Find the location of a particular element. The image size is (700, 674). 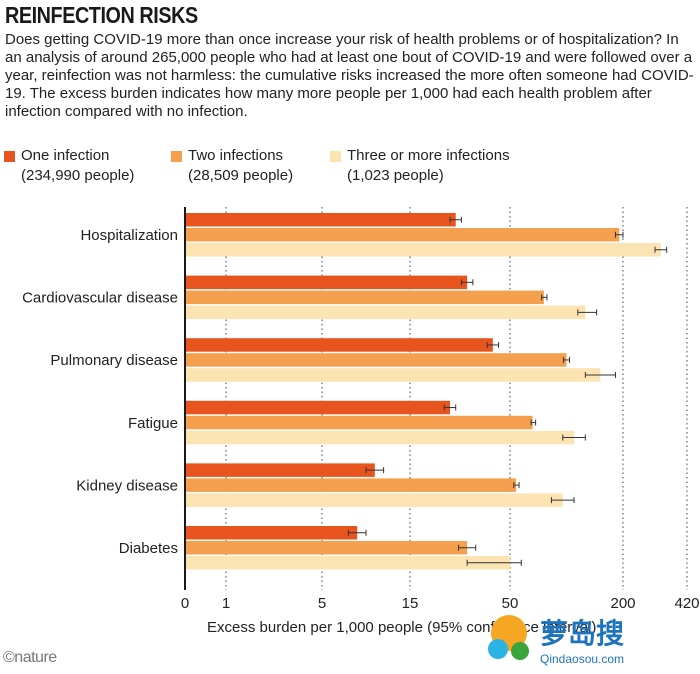

x-tick-labels: 0 1 5 15 50 200 420 is located at coordinates (440, 603).